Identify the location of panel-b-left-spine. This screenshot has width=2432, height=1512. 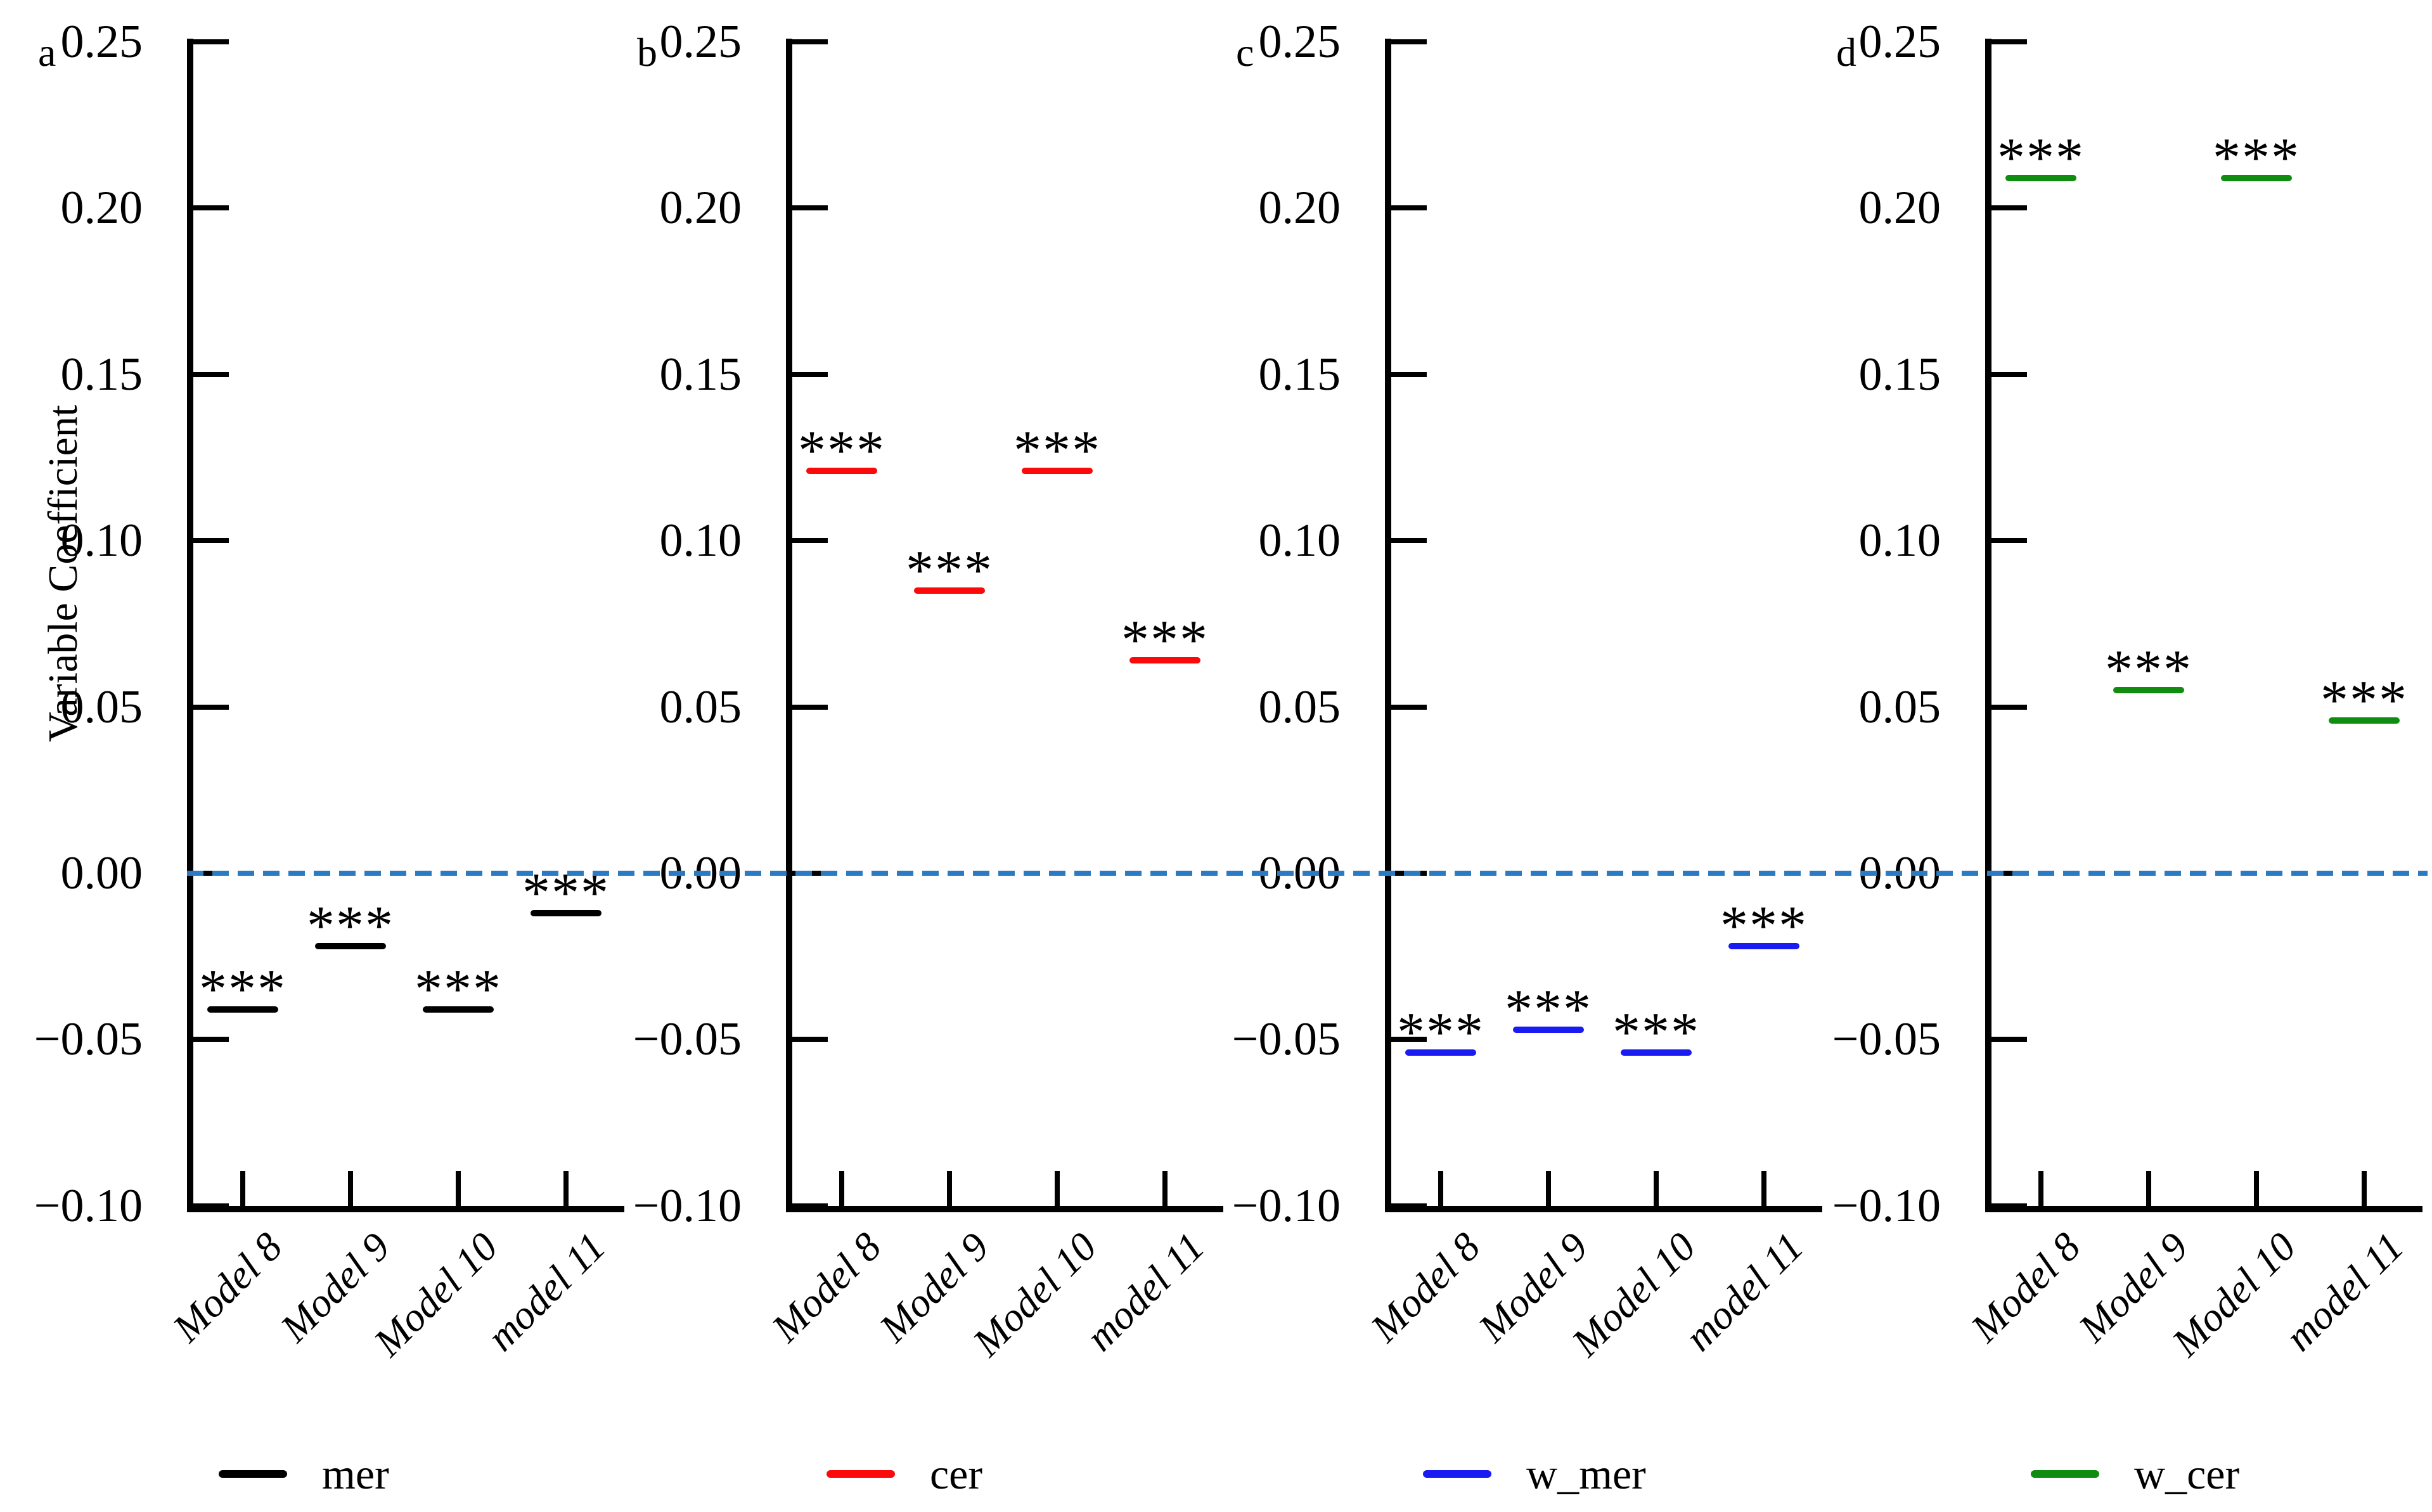
(789, 625).